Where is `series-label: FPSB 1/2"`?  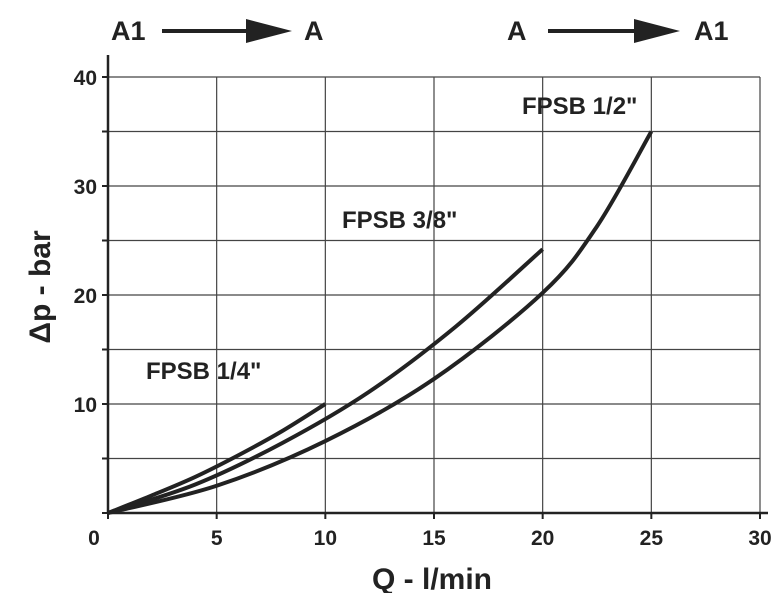 series-label: FPSB 1/2" is located at coordinates (579, 106).